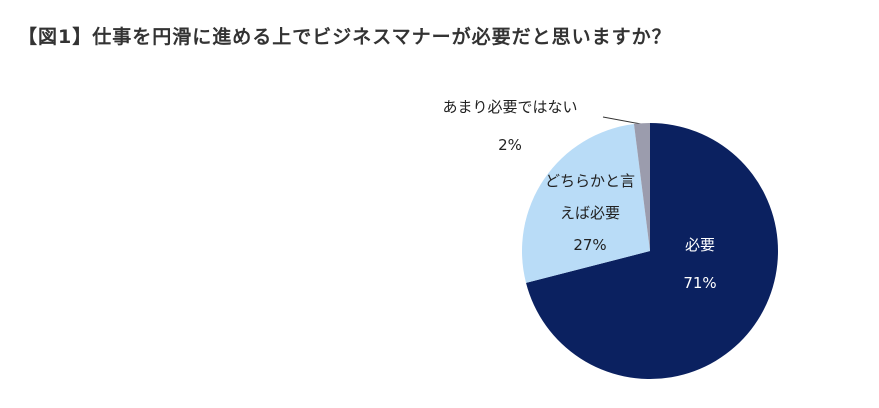 Image resolution: width=879 pixels, height=408 pixels. Describe the element at coordinates (510, 145) in the screenshot. I see `value-label: 2%` at that location.